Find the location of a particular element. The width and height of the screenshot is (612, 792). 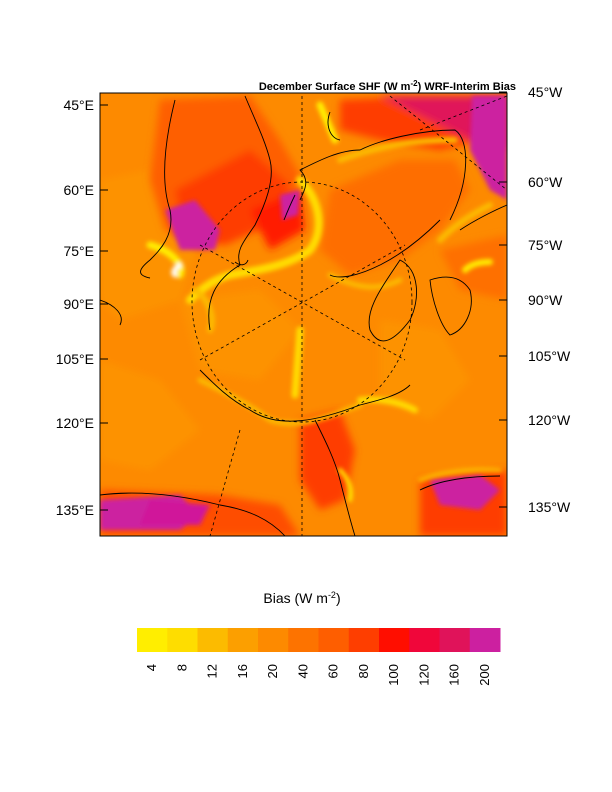

colorbar-tick-label: 80 is located at coordinates (363, 671).